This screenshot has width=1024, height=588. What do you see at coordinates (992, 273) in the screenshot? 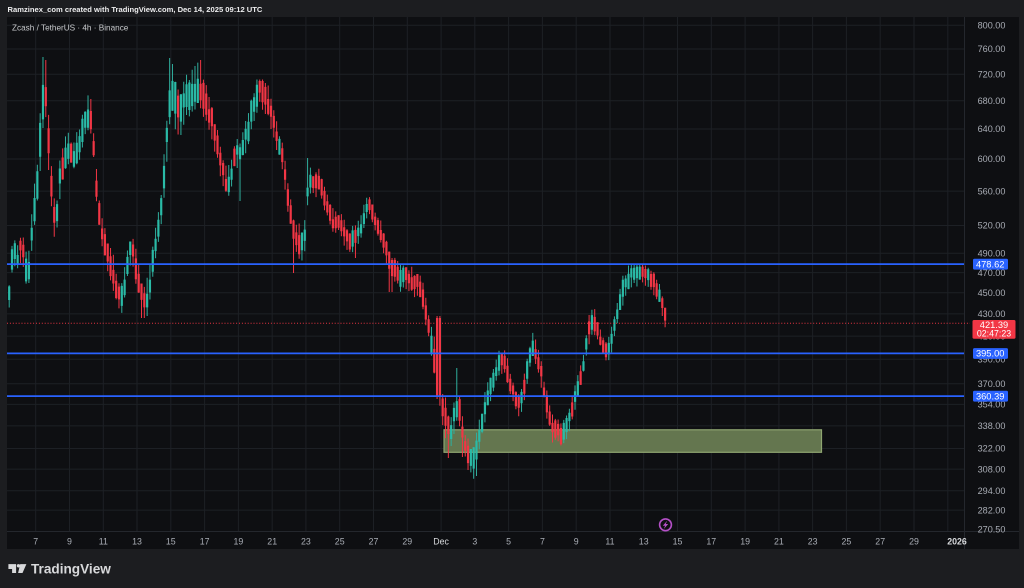
I see `svg-text: 470.00` at bounding box center [992, 273].